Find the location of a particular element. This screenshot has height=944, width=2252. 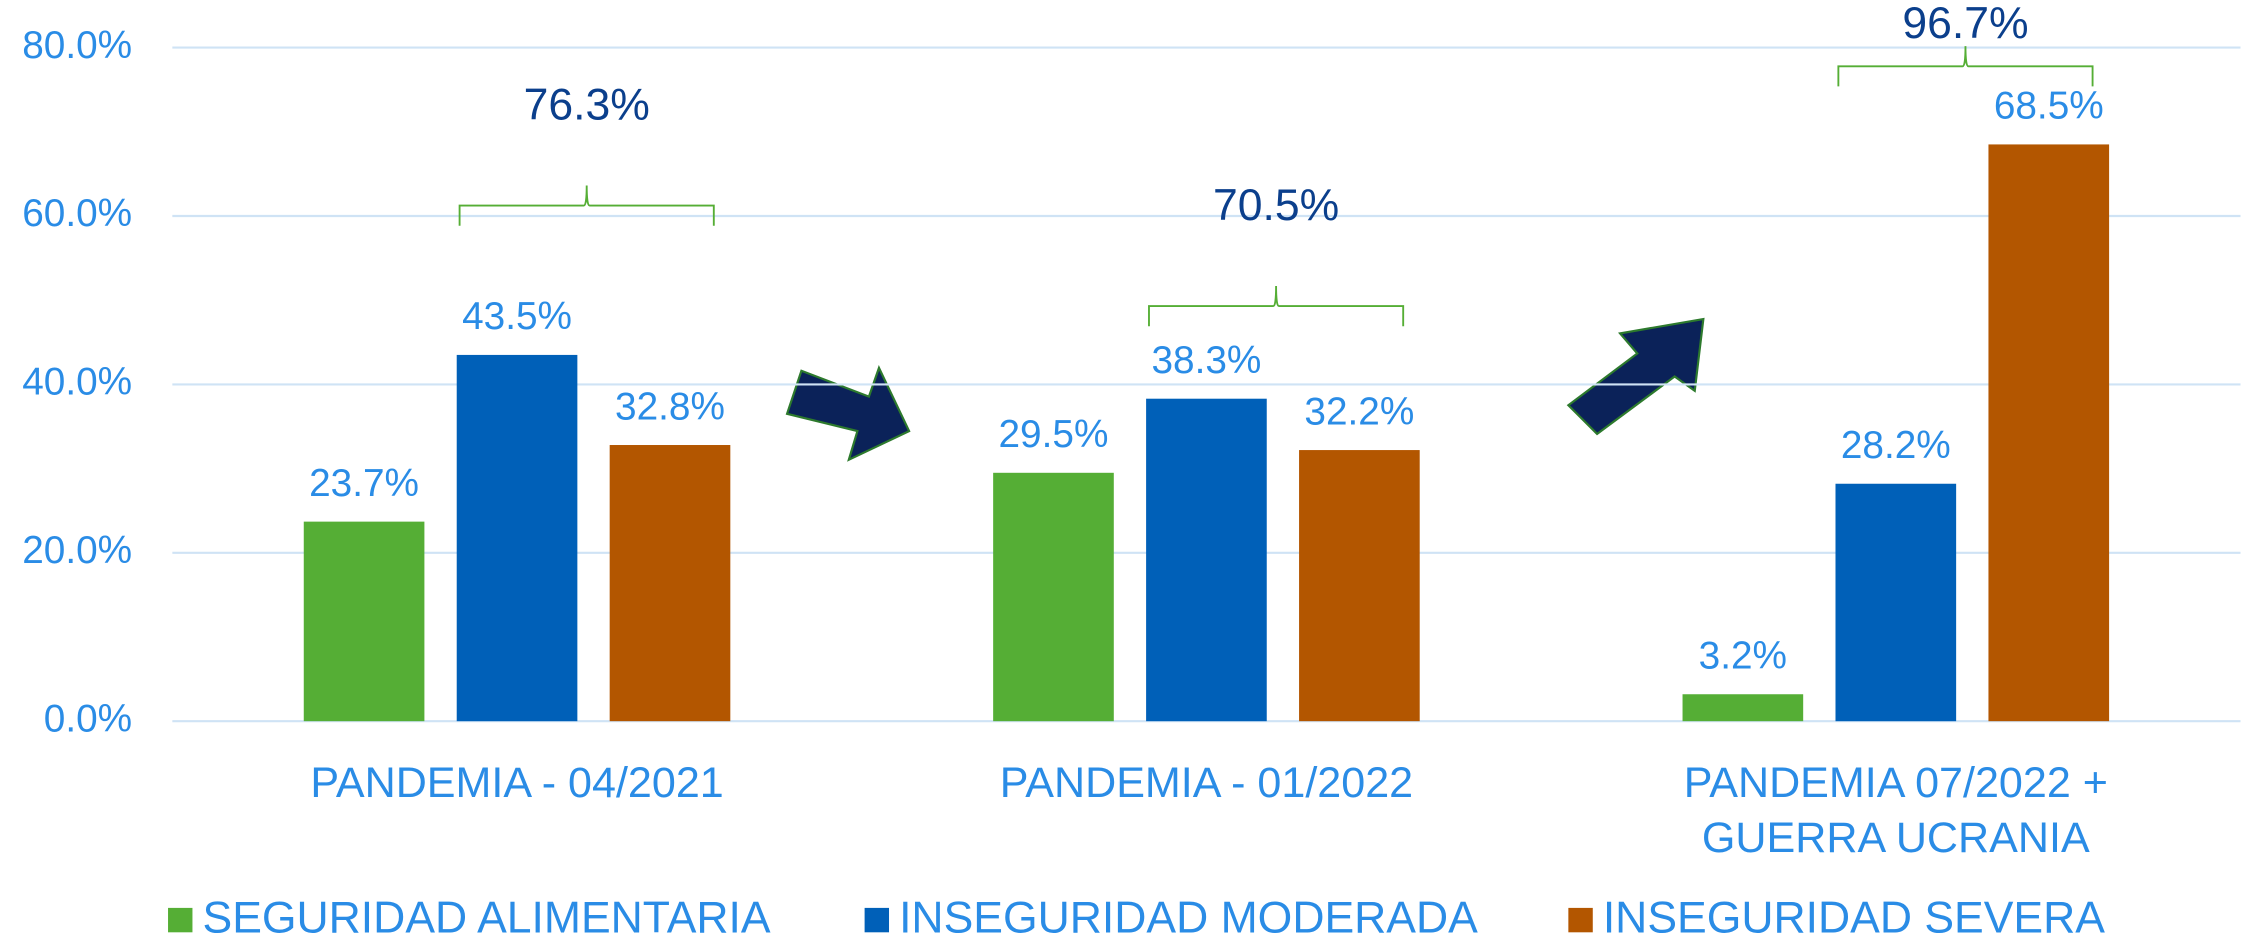

y-tick-label: 60.0% is located at coordinates (77, 213).